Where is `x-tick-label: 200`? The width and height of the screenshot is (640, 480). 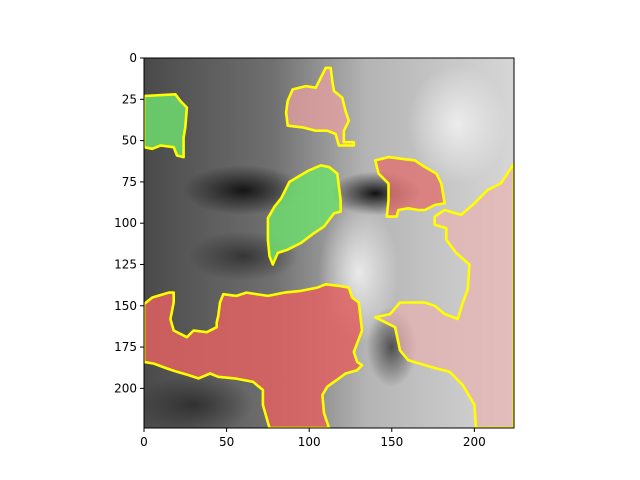
x-tick-label: 200 is located at coordinates (474, 442).